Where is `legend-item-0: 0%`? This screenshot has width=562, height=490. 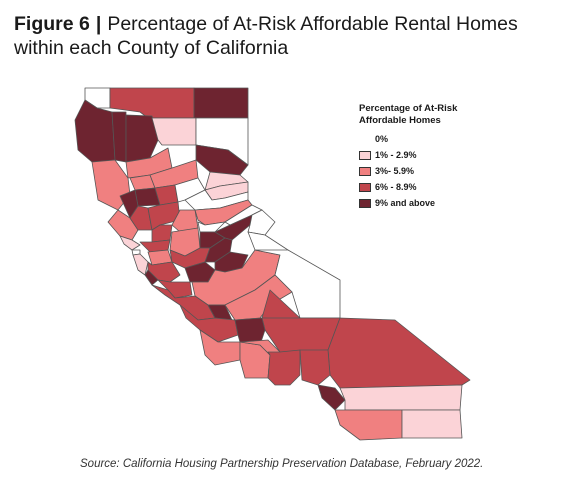
legend-item-0: 0% is located at coordinates (429, 139).